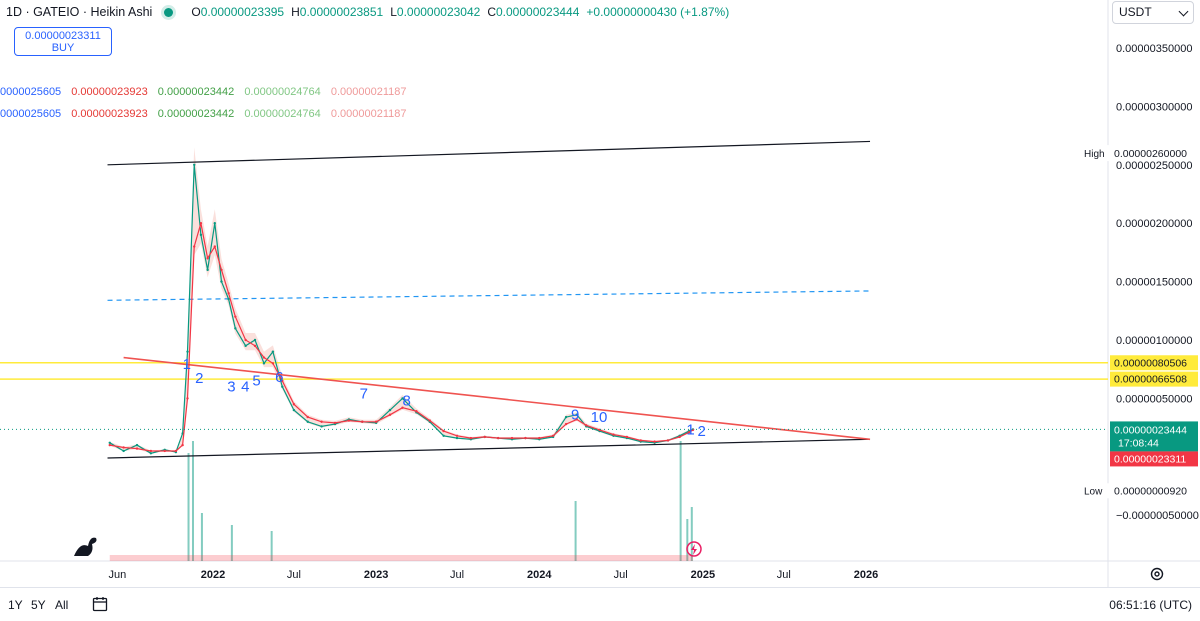  What do you see at coordinates (1154, 283) in the screenshot?
I see `y-tick-label: 0.00000150000` at bounding box center [1154, 283].